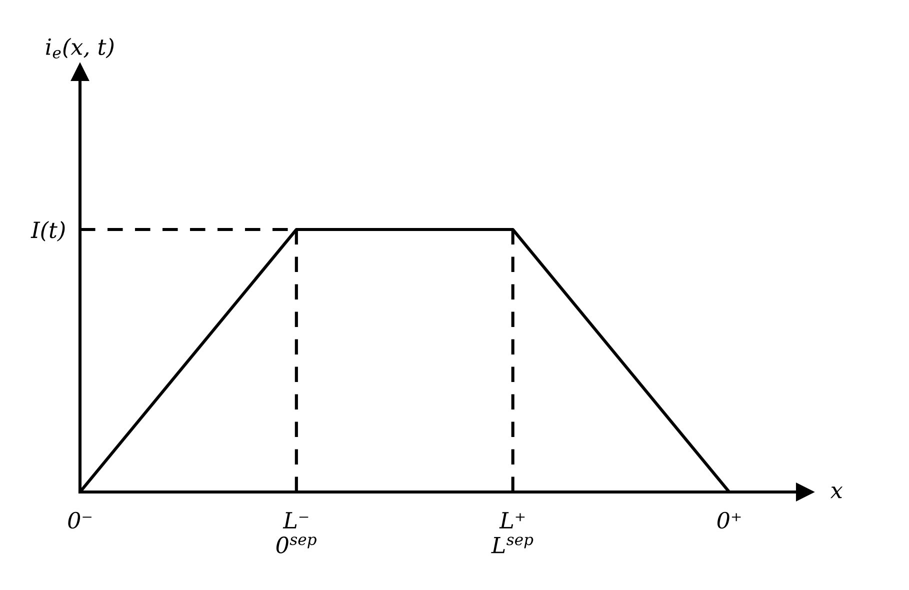 This screenshot has width=909, height=590. I want to click on ref-line-label: I(t), so click(47, 231).